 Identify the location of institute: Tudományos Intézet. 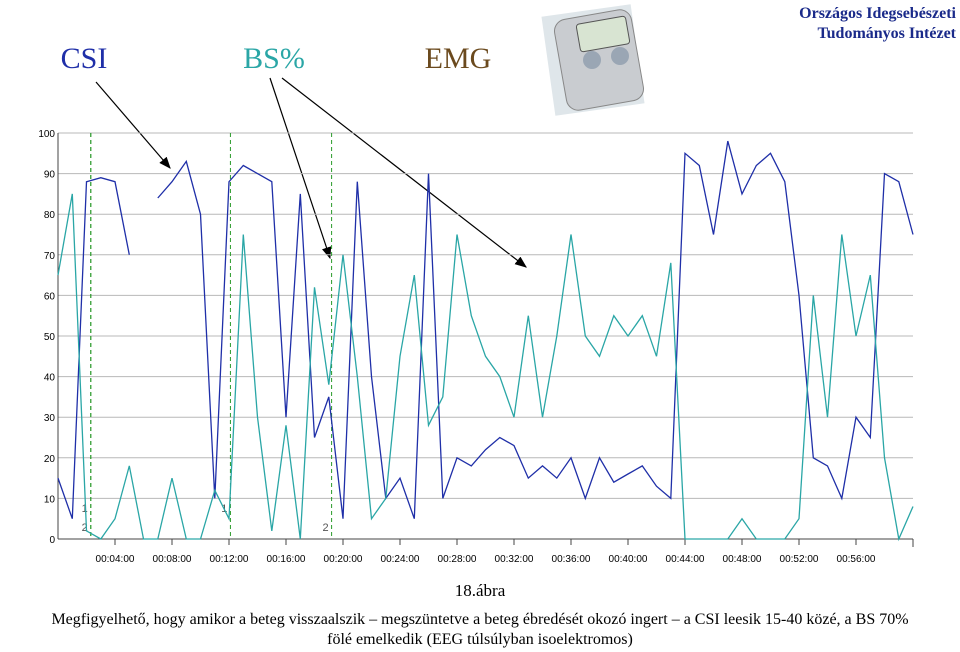
(886, 33).